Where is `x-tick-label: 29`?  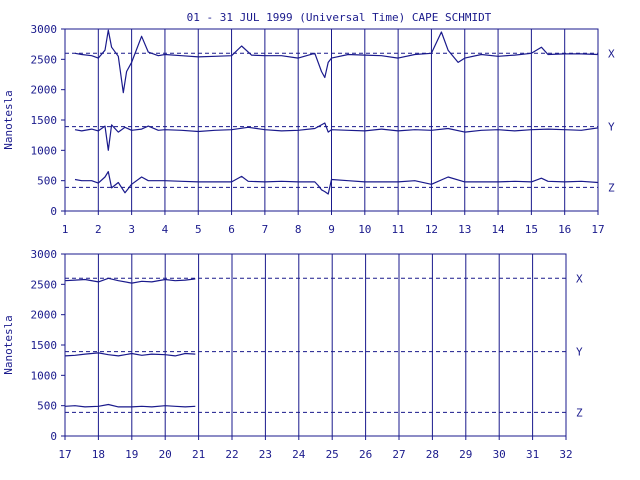 x-tick-label: 29 is located at coordinates (465, 454).